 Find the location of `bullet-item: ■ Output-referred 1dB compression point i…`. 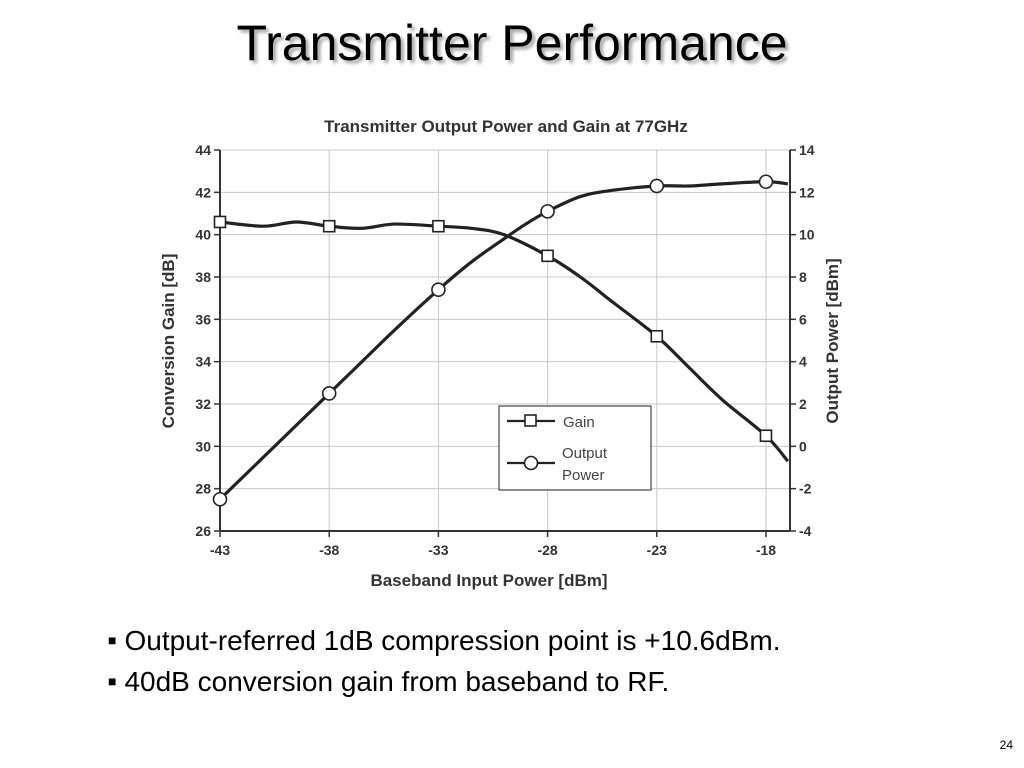

bullet-item: ■ Output-referred 1dB compression point i… is located at coordinates (444, 640).